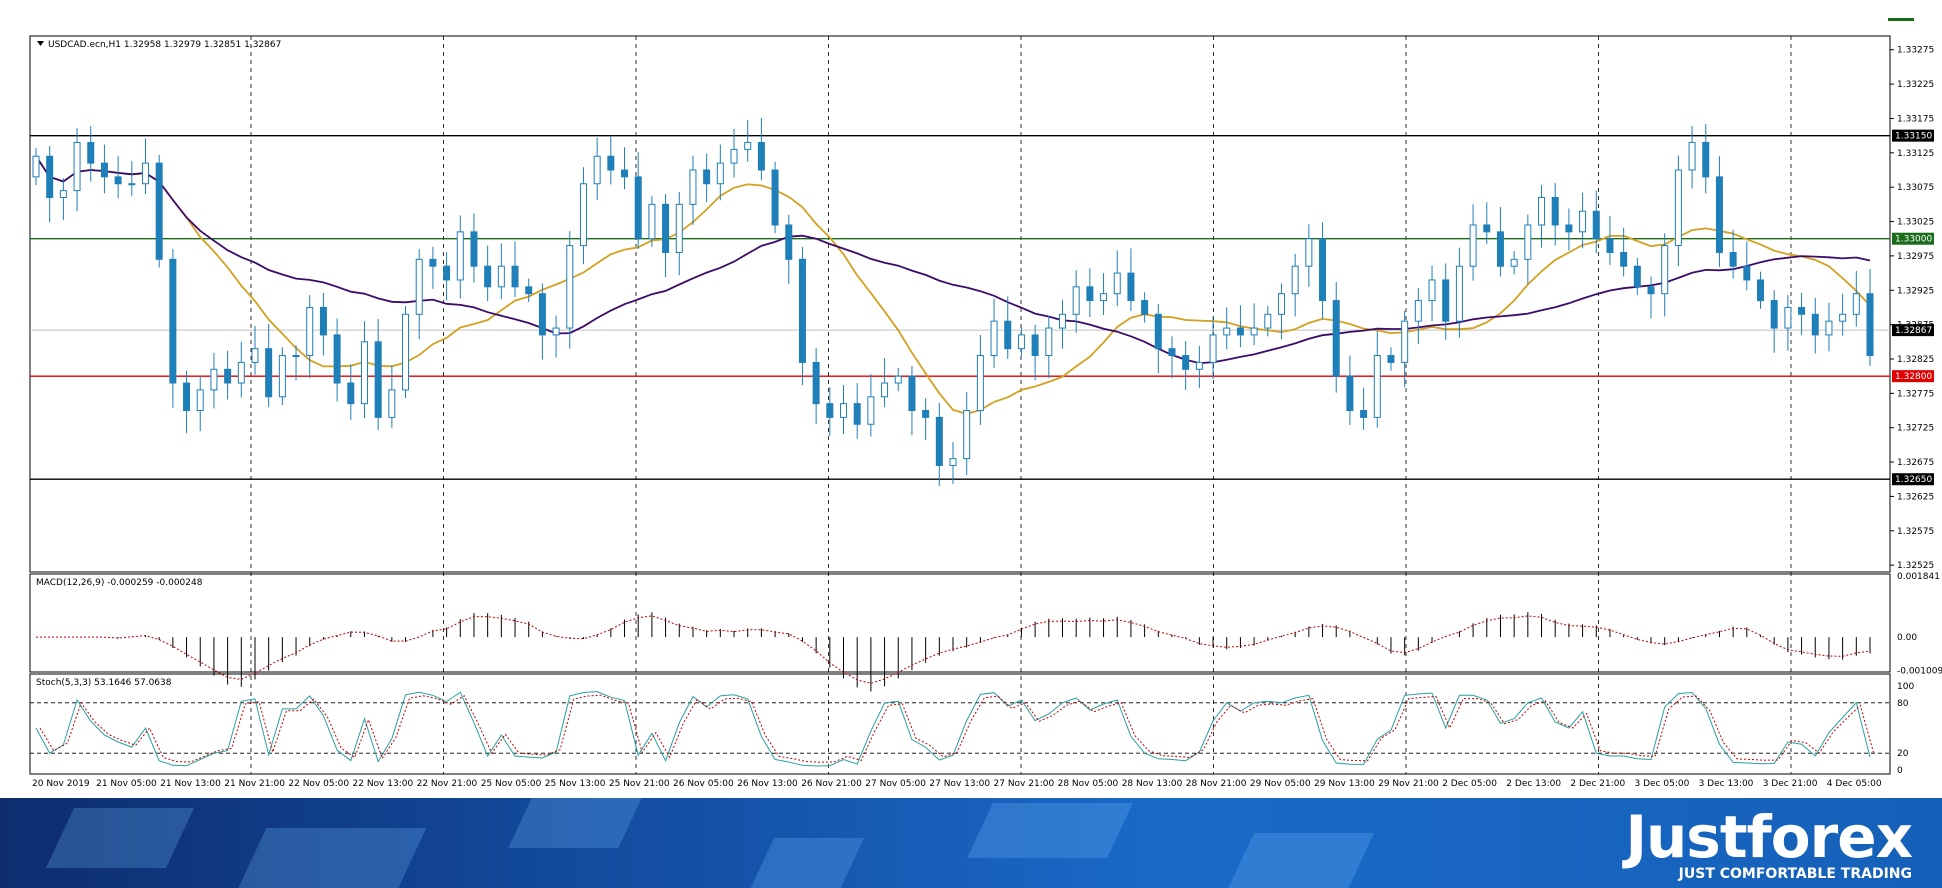  Describe the element at coordinates (511, 784) in the screenshot. I see `time-tick-label: 25 Nov 05:00` at that location.